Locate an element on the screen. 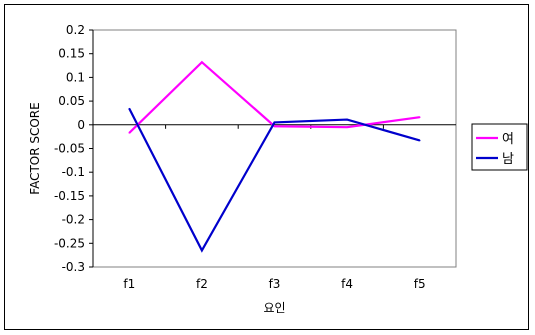 Image resolution: width=535 pixels, height=335 pixels. y-tick-label: 0 is located at coordinates (81, 125).